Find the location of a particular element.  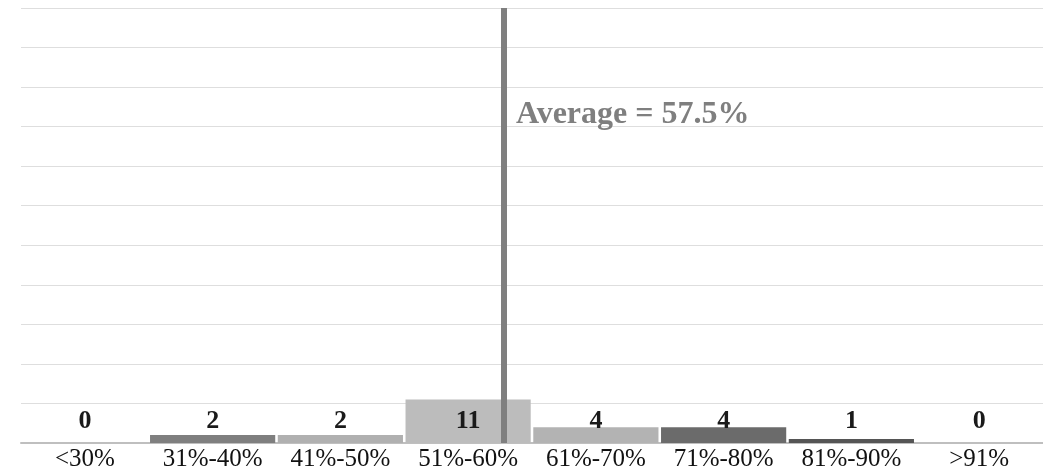

data-label: 1 is located at coordinates (851, 419).